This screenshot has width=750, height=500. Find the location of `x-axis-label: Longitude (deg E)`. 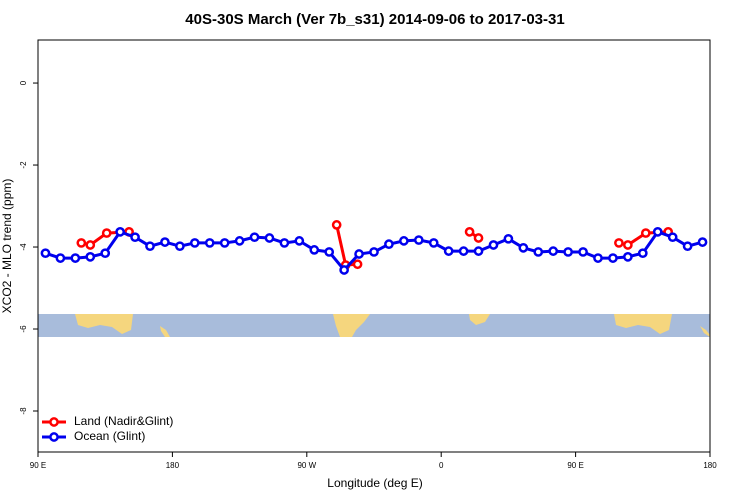

x-axis-label: Longitude (deg E) is located at coordinates (374, 483).